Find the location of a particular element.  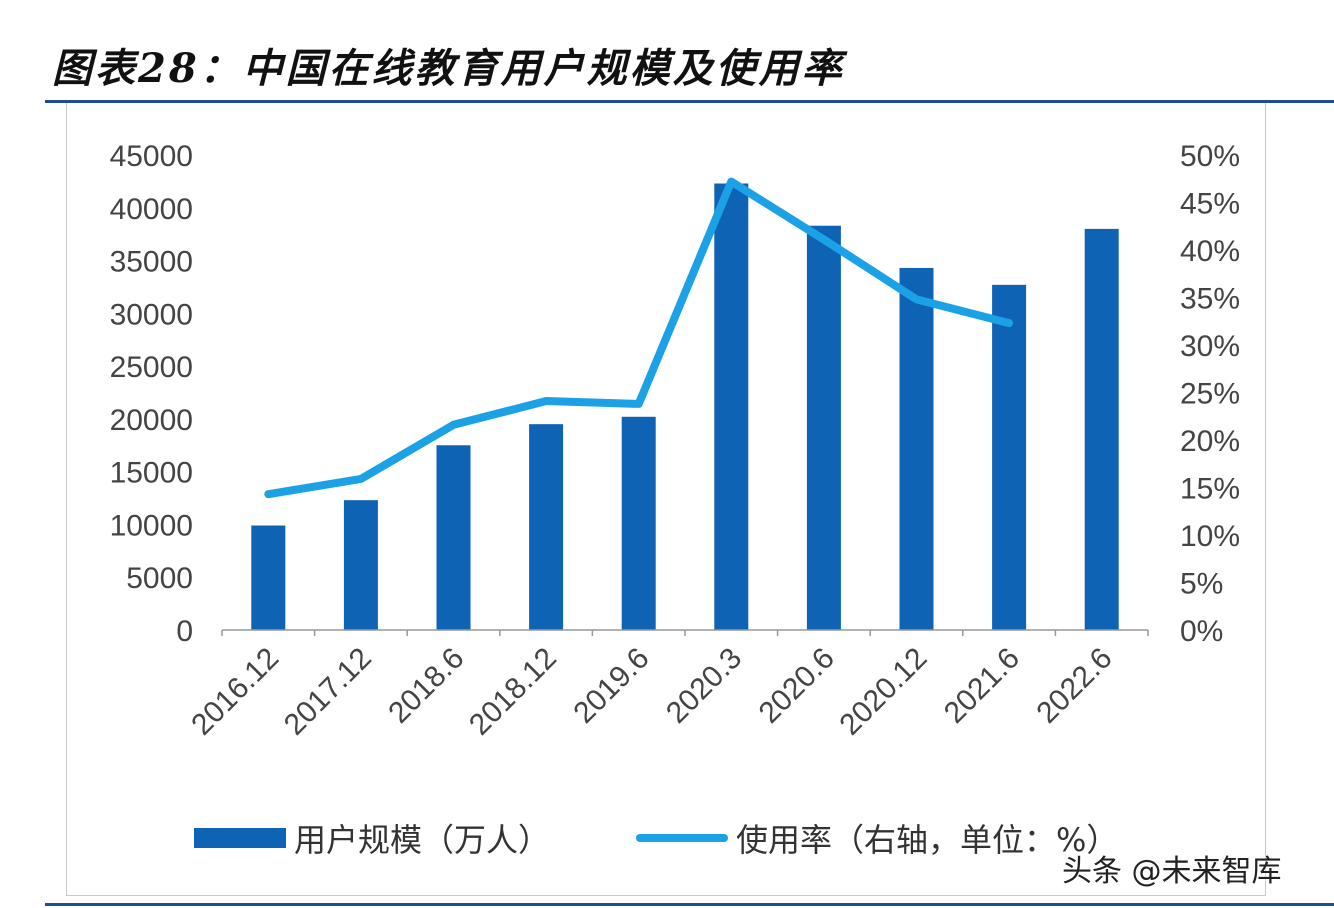

legend-label-bar: 用户规模（万人） is located at coordinates (422, 840).